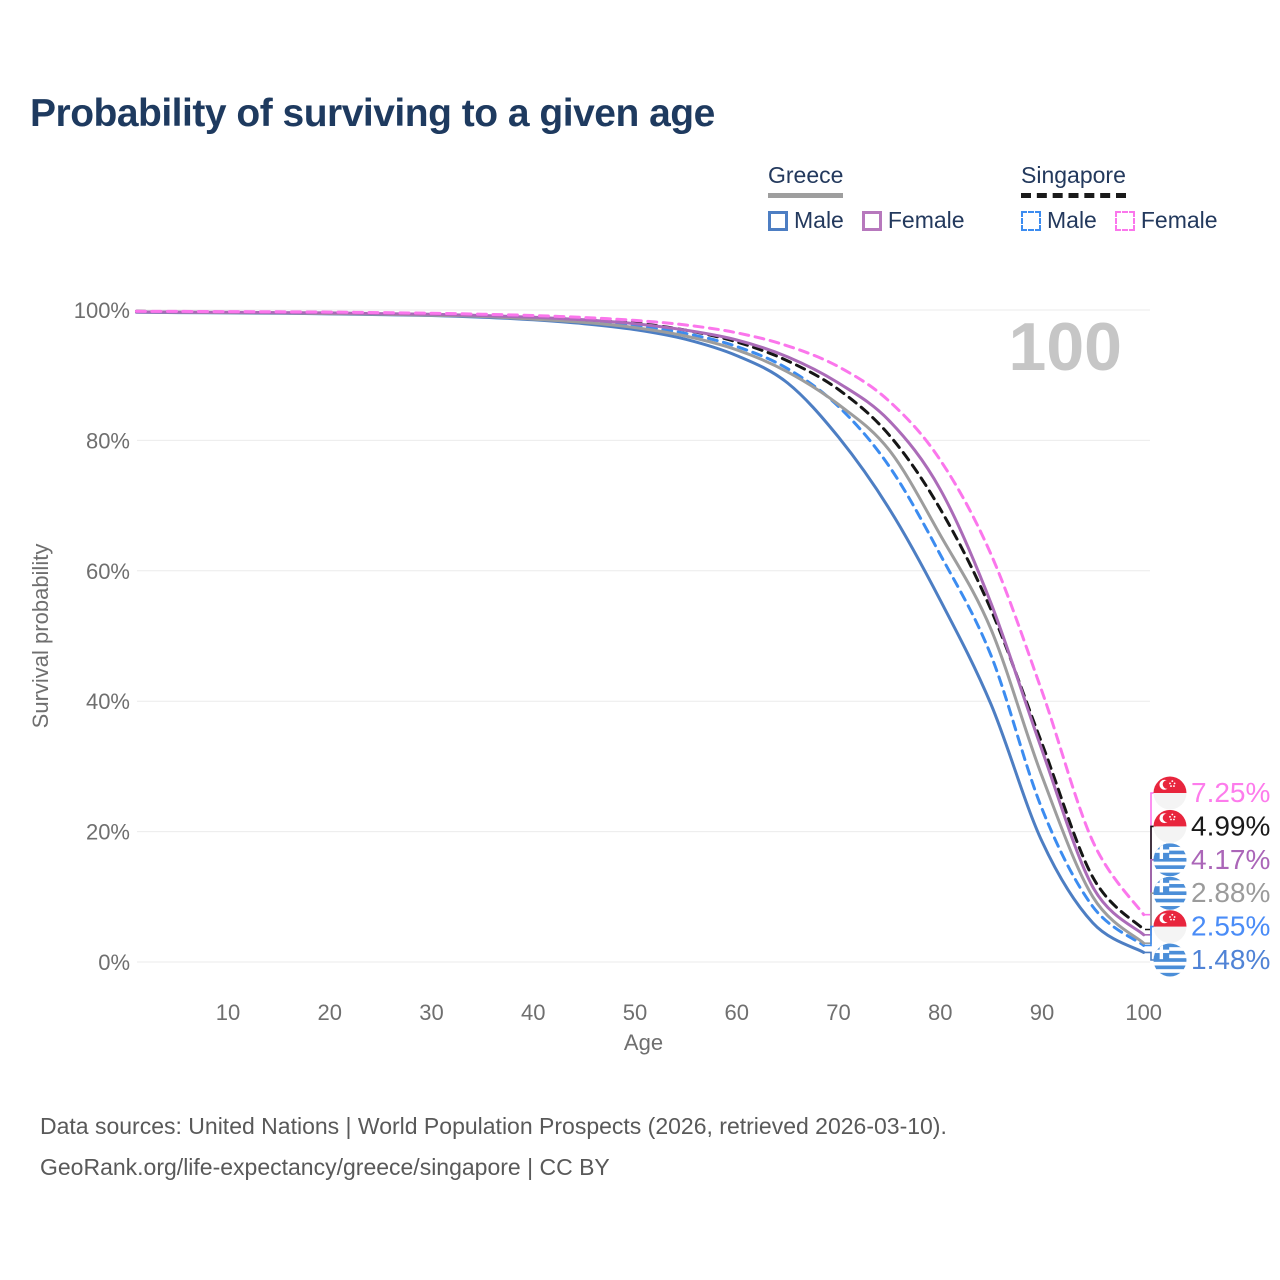  Describe the element at coordinates (635, 1012) in the screenshot. I see `x-tick-label: 50` at that location.